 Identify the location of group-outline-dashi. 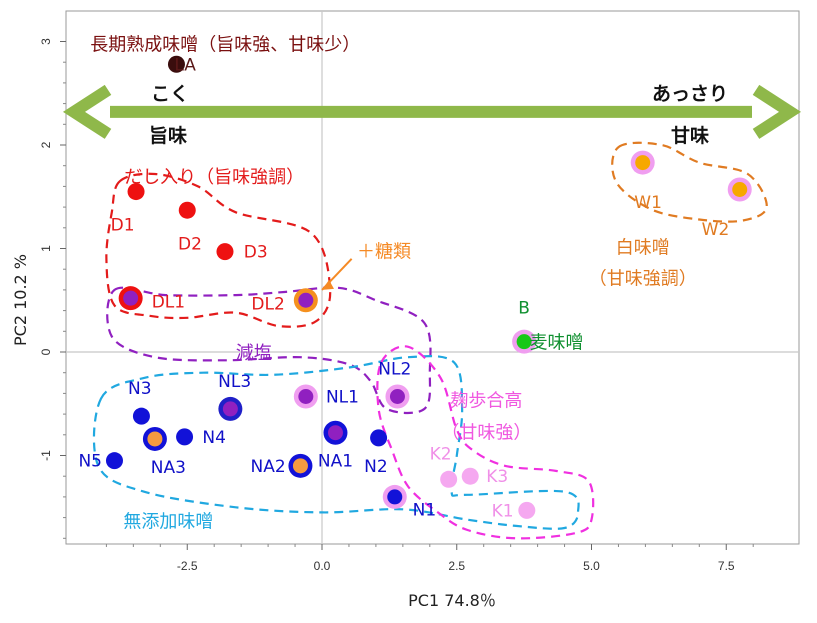
(218, 250).